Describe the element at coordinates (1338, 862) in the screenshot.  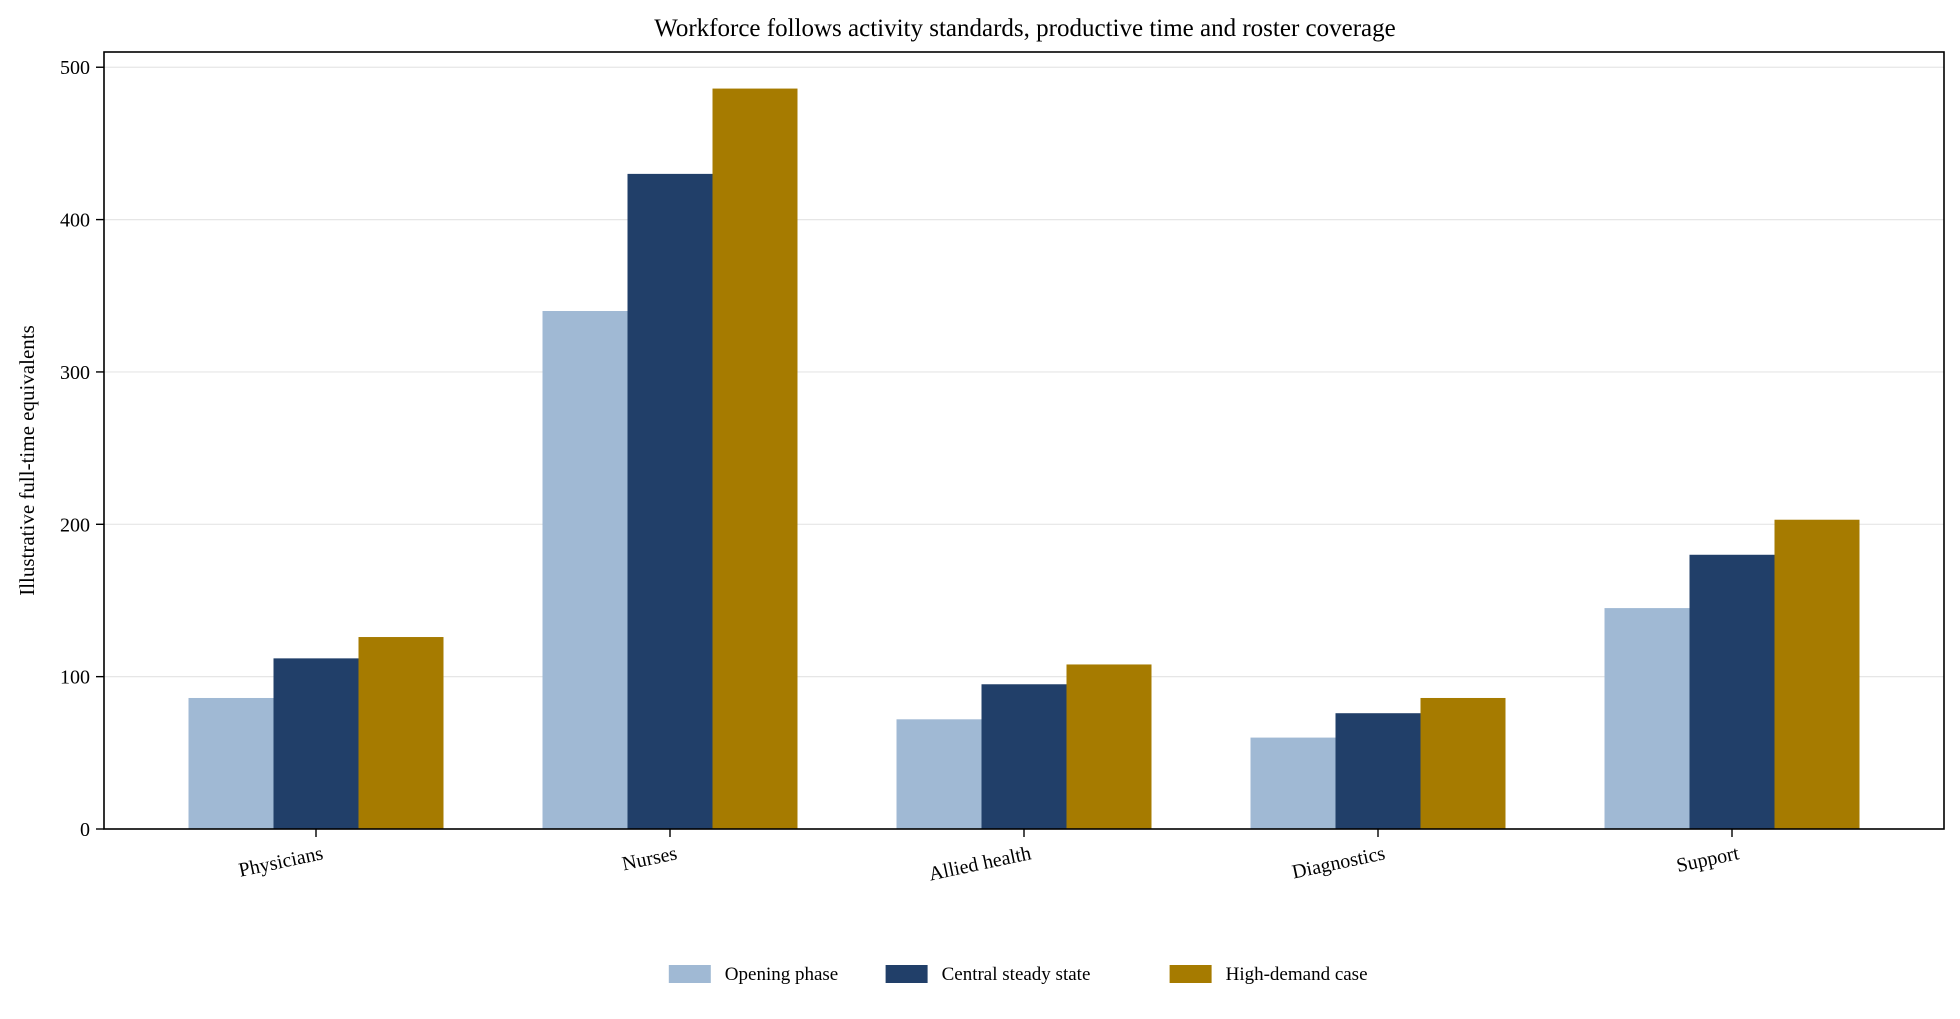
I see `x-tick-label: Diagnostics` at that location.